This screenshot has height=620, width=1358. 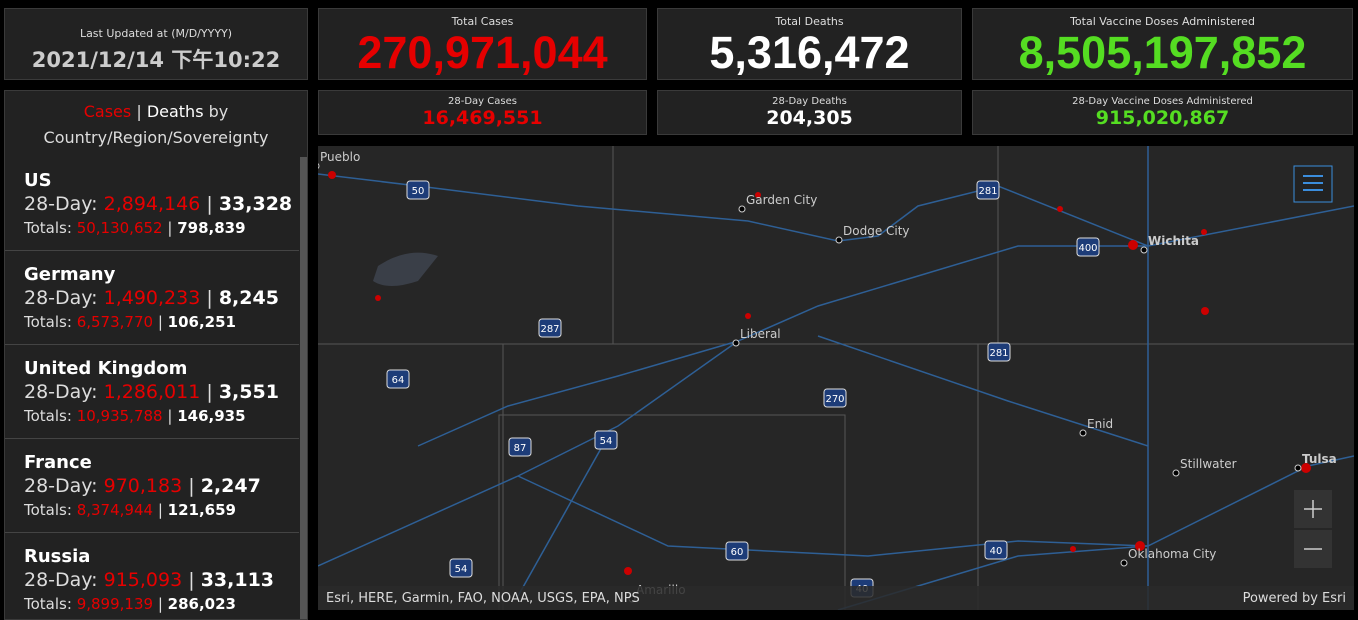 I want to click on totals-row: Totals: 8,374,944 | 121,659, so click(x=161, y=510).